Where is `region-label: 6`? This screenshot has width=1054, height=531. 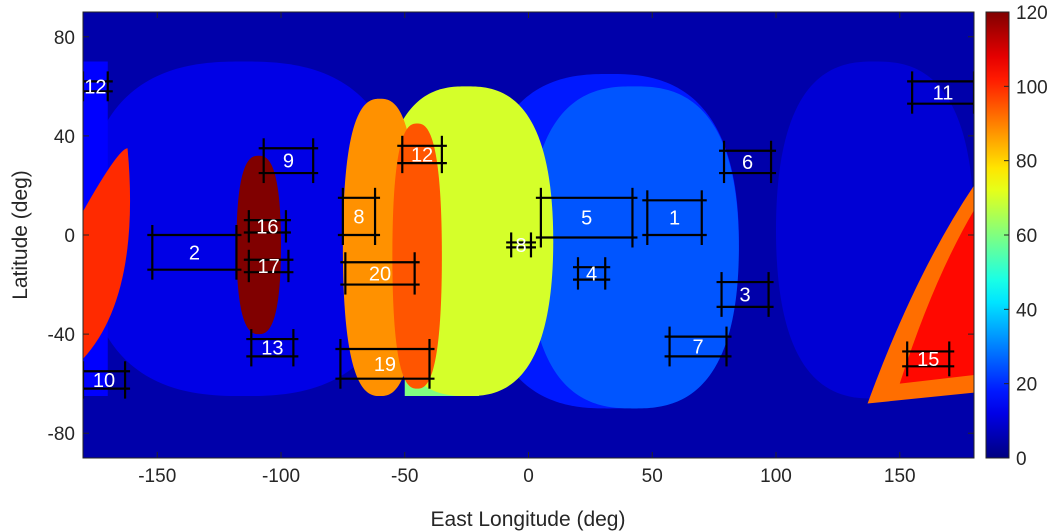 region-label: 6 is located at coordinates (747, 163).